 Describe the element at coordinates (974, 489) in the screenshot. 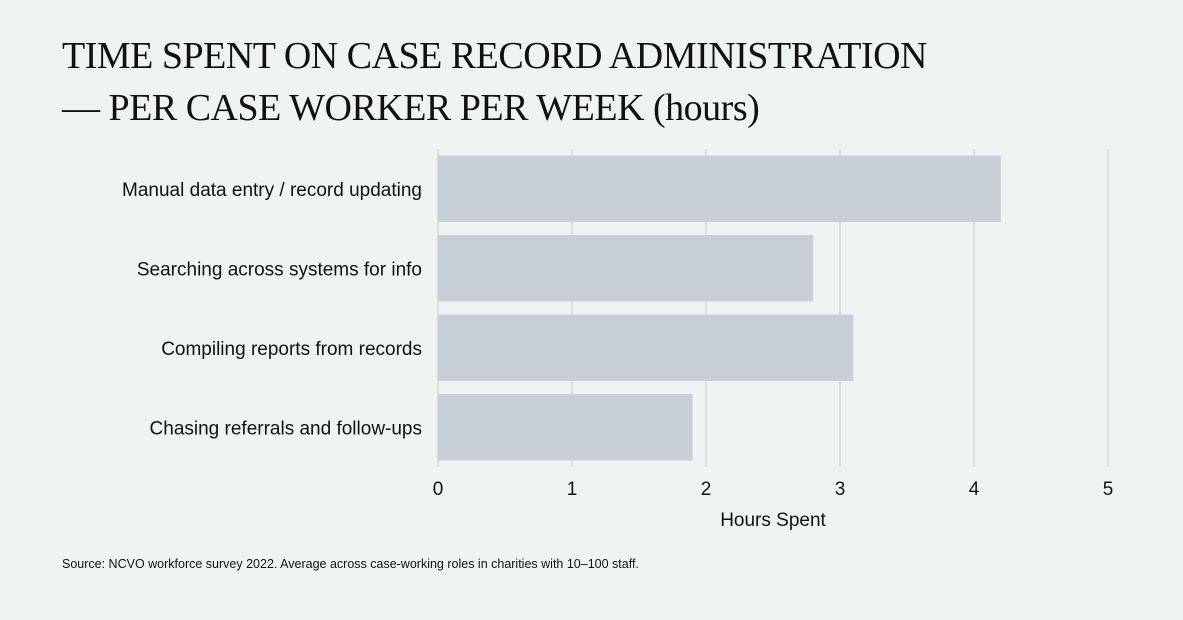

I see `x-tick-label-4: 4` at that location.